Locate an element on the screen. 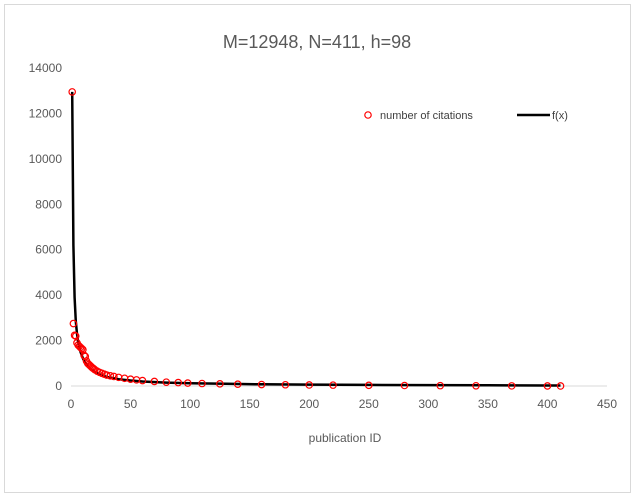 This screenshot has height=498, width=637. x-tick-label: 150 is located at coordinates (250, 404).